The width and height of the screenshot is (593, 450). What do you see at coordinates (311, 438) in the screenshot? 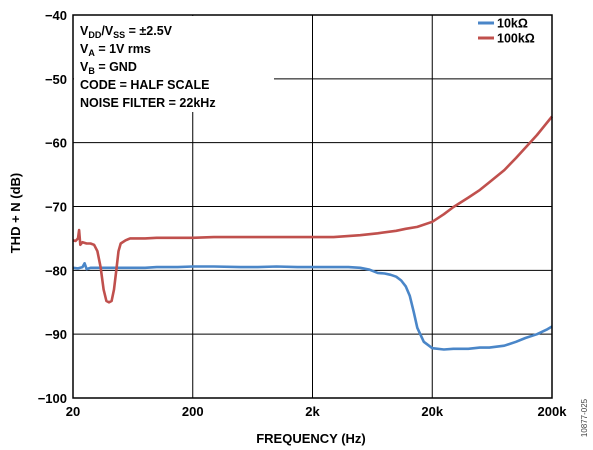
I see `x-axis-title: FREQUENCY (Hz)` at bounding box center [311, 438].